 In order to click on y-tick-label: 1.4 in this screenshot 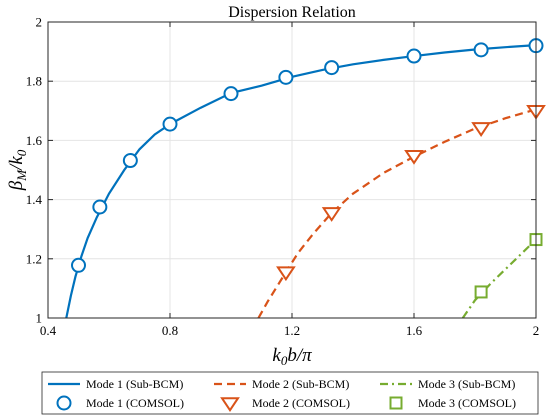, I will do `click(34, 199)`.